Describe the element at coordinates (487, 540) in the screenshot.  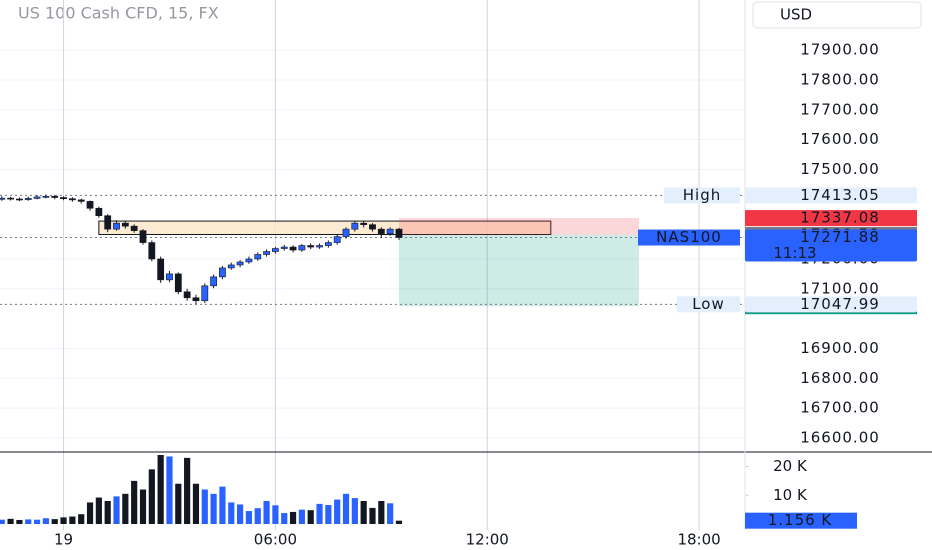
I see `x-tick-label: 12:00` at that location.